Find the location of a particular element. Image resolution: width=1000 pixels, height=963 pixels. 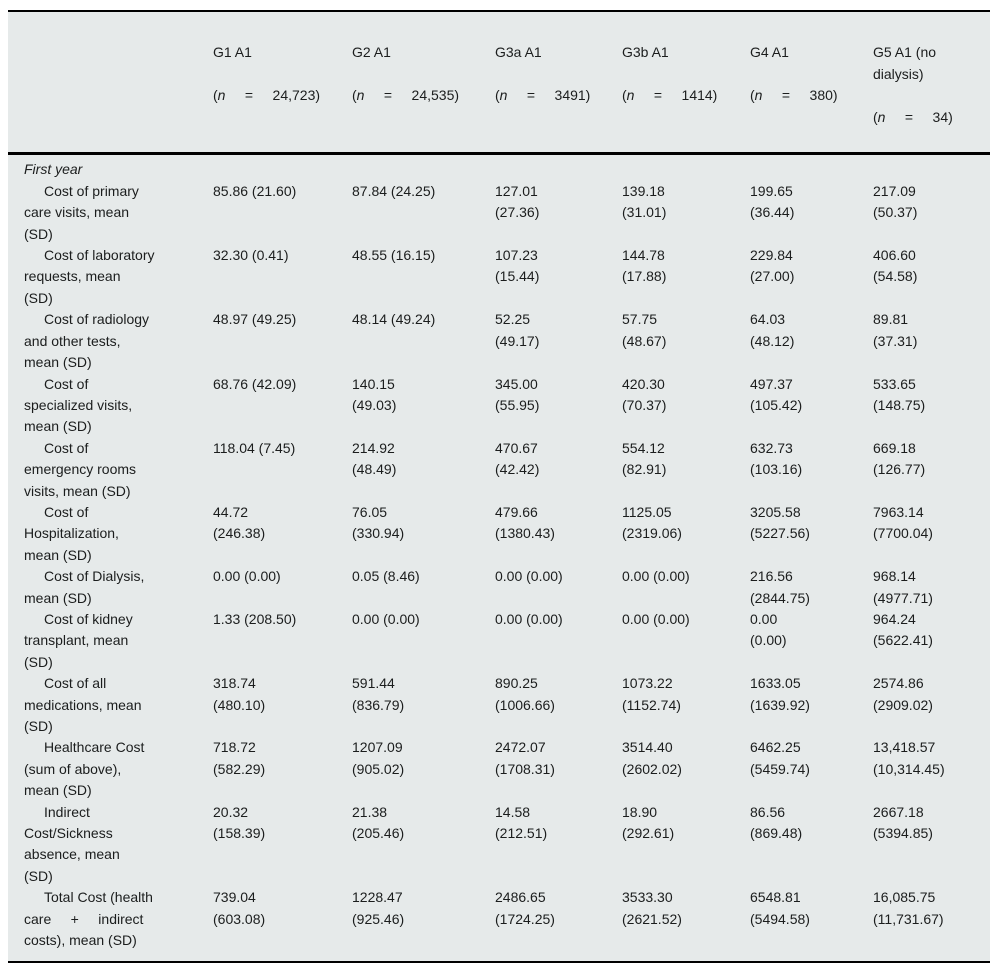

n-value: = 1414) is located at coordinates (676, 95).